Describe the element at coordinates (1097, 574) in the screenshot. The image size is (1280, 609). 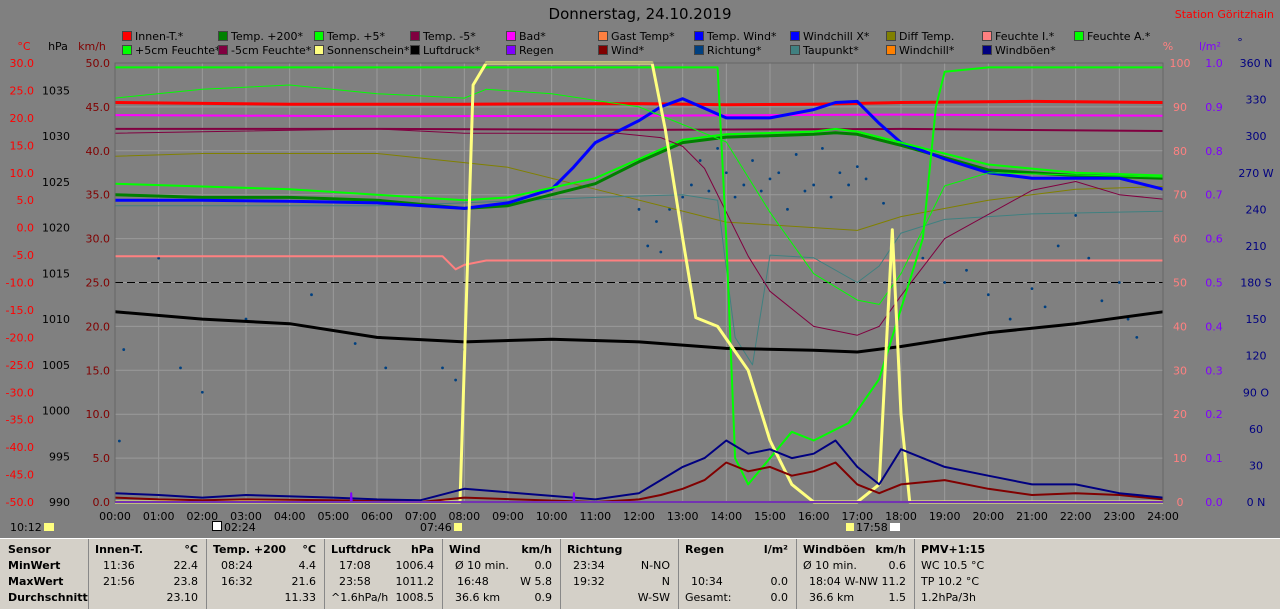
I see `stats-col-pmv: PMV+1:15 WC 10.5 °C TP 10.2 °C 1.2hPa/3h` at that location.